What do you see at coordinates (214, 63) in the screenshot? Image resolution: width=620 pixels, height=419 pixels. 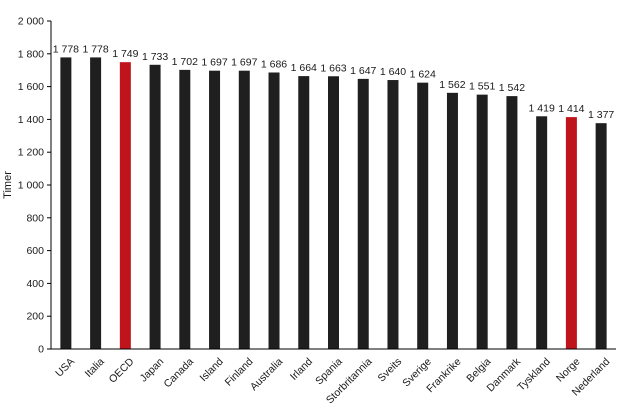 I see `value-label-island: 1 697` at bounding box center [214, 63].